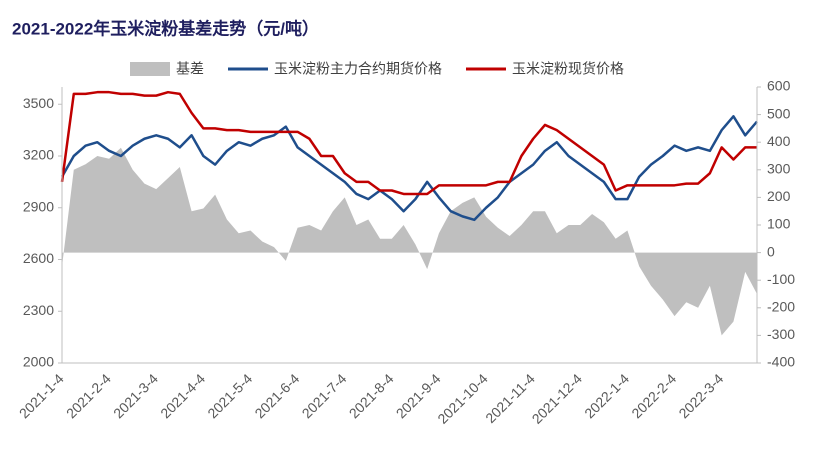 The width and height of the screenshot is (815, 460). Describe the element at coordinates (779, 141) in the screenshot. I see `y2-tick-label: 400` at that location.